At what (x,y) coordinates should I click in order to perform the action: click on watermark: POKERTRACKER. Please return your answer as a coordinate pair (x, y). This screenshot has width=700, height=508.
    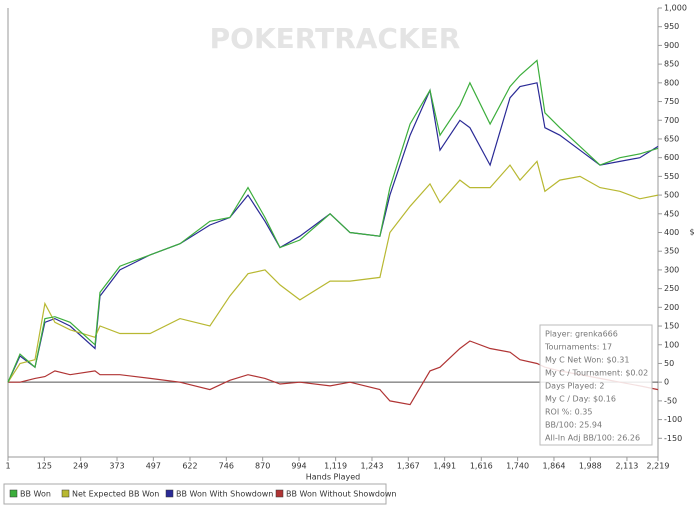
    Looking at the image, I should click on (335, 38).